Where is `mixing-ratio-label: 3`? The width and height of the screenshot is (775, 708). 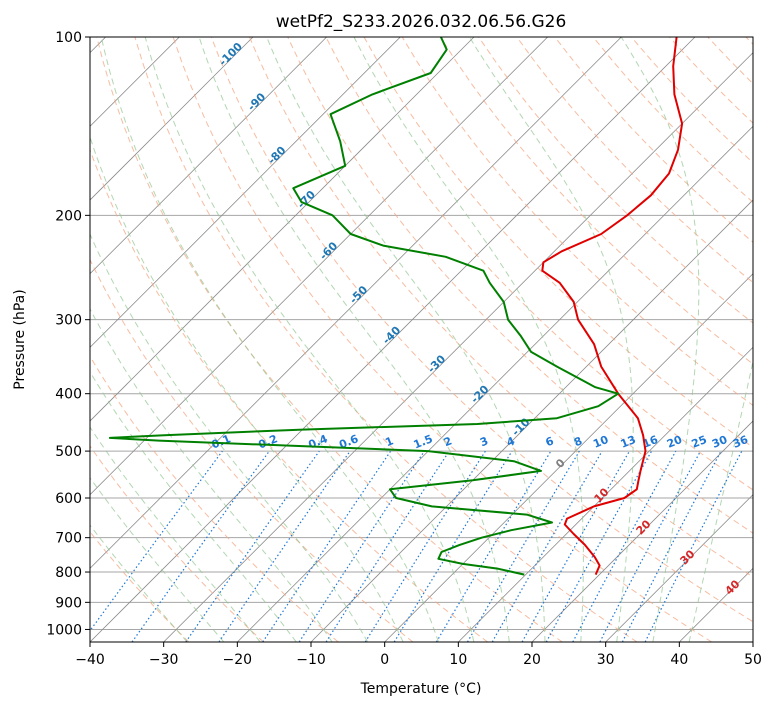
mixing-ratio-label: 3 is located at coordinates (484, 441).